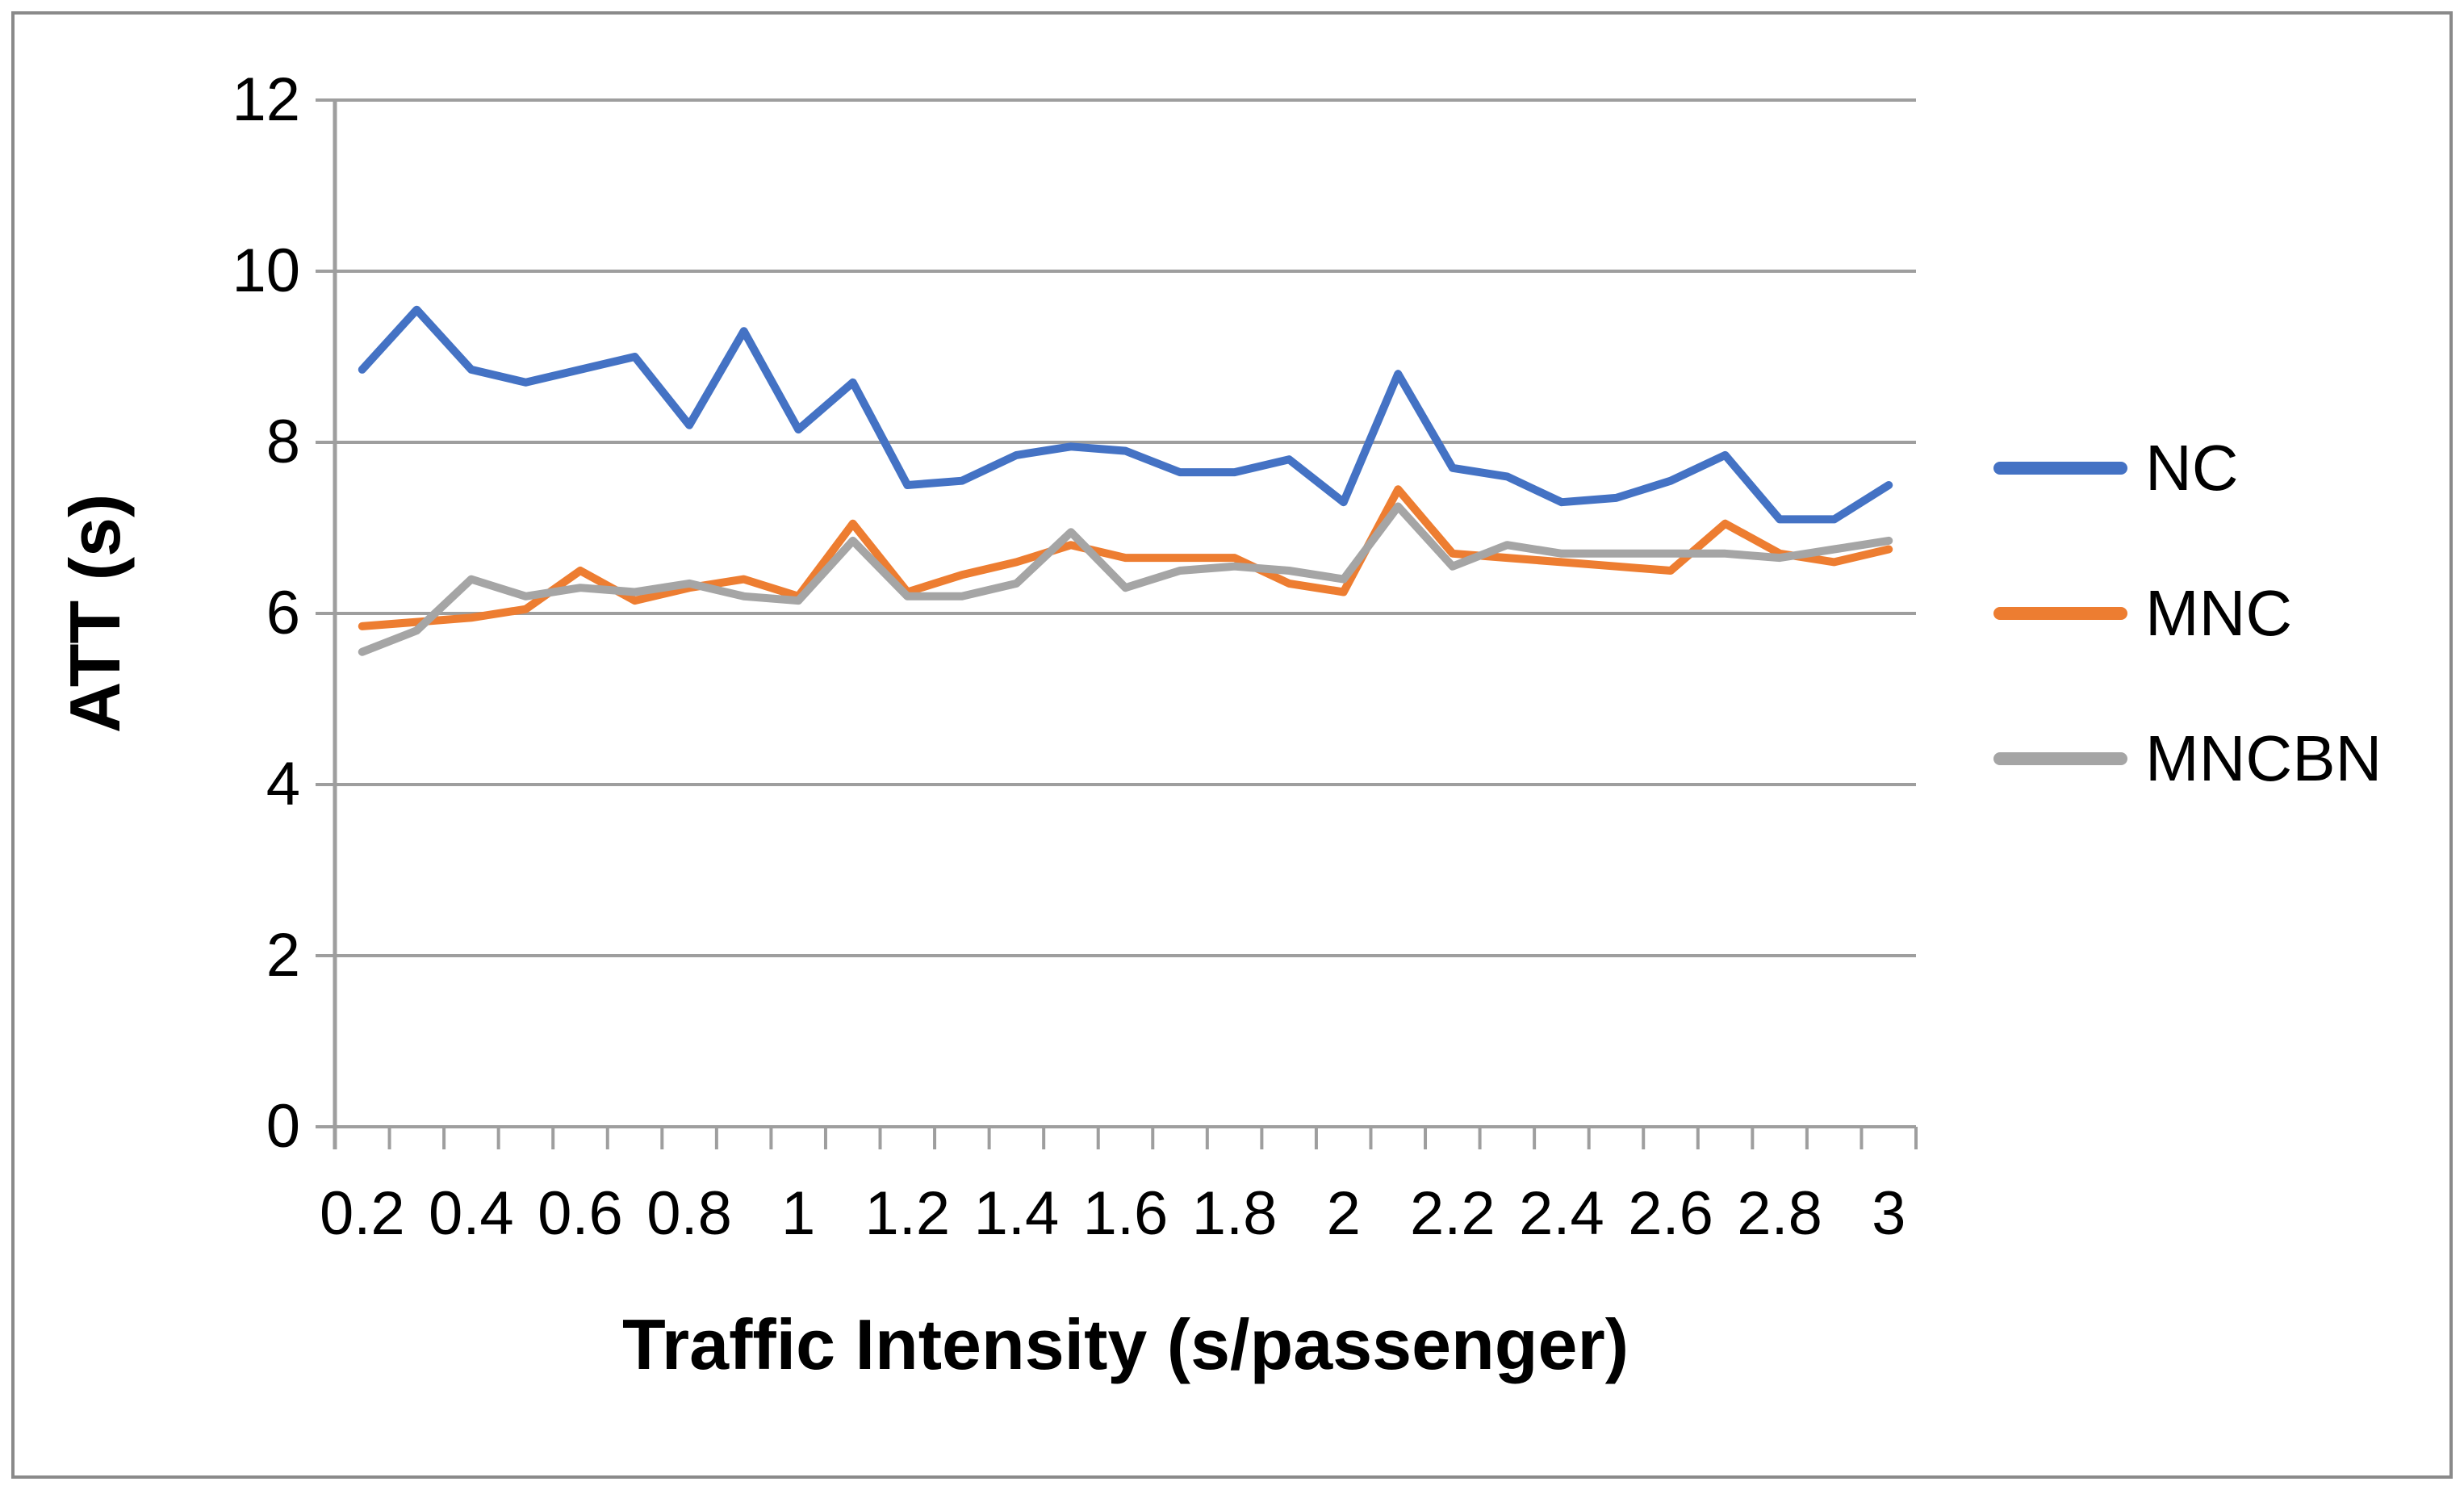 The height and width of the screenshot is (1490, 2464). I want to click on legend-swatches, so click(2060, 613).